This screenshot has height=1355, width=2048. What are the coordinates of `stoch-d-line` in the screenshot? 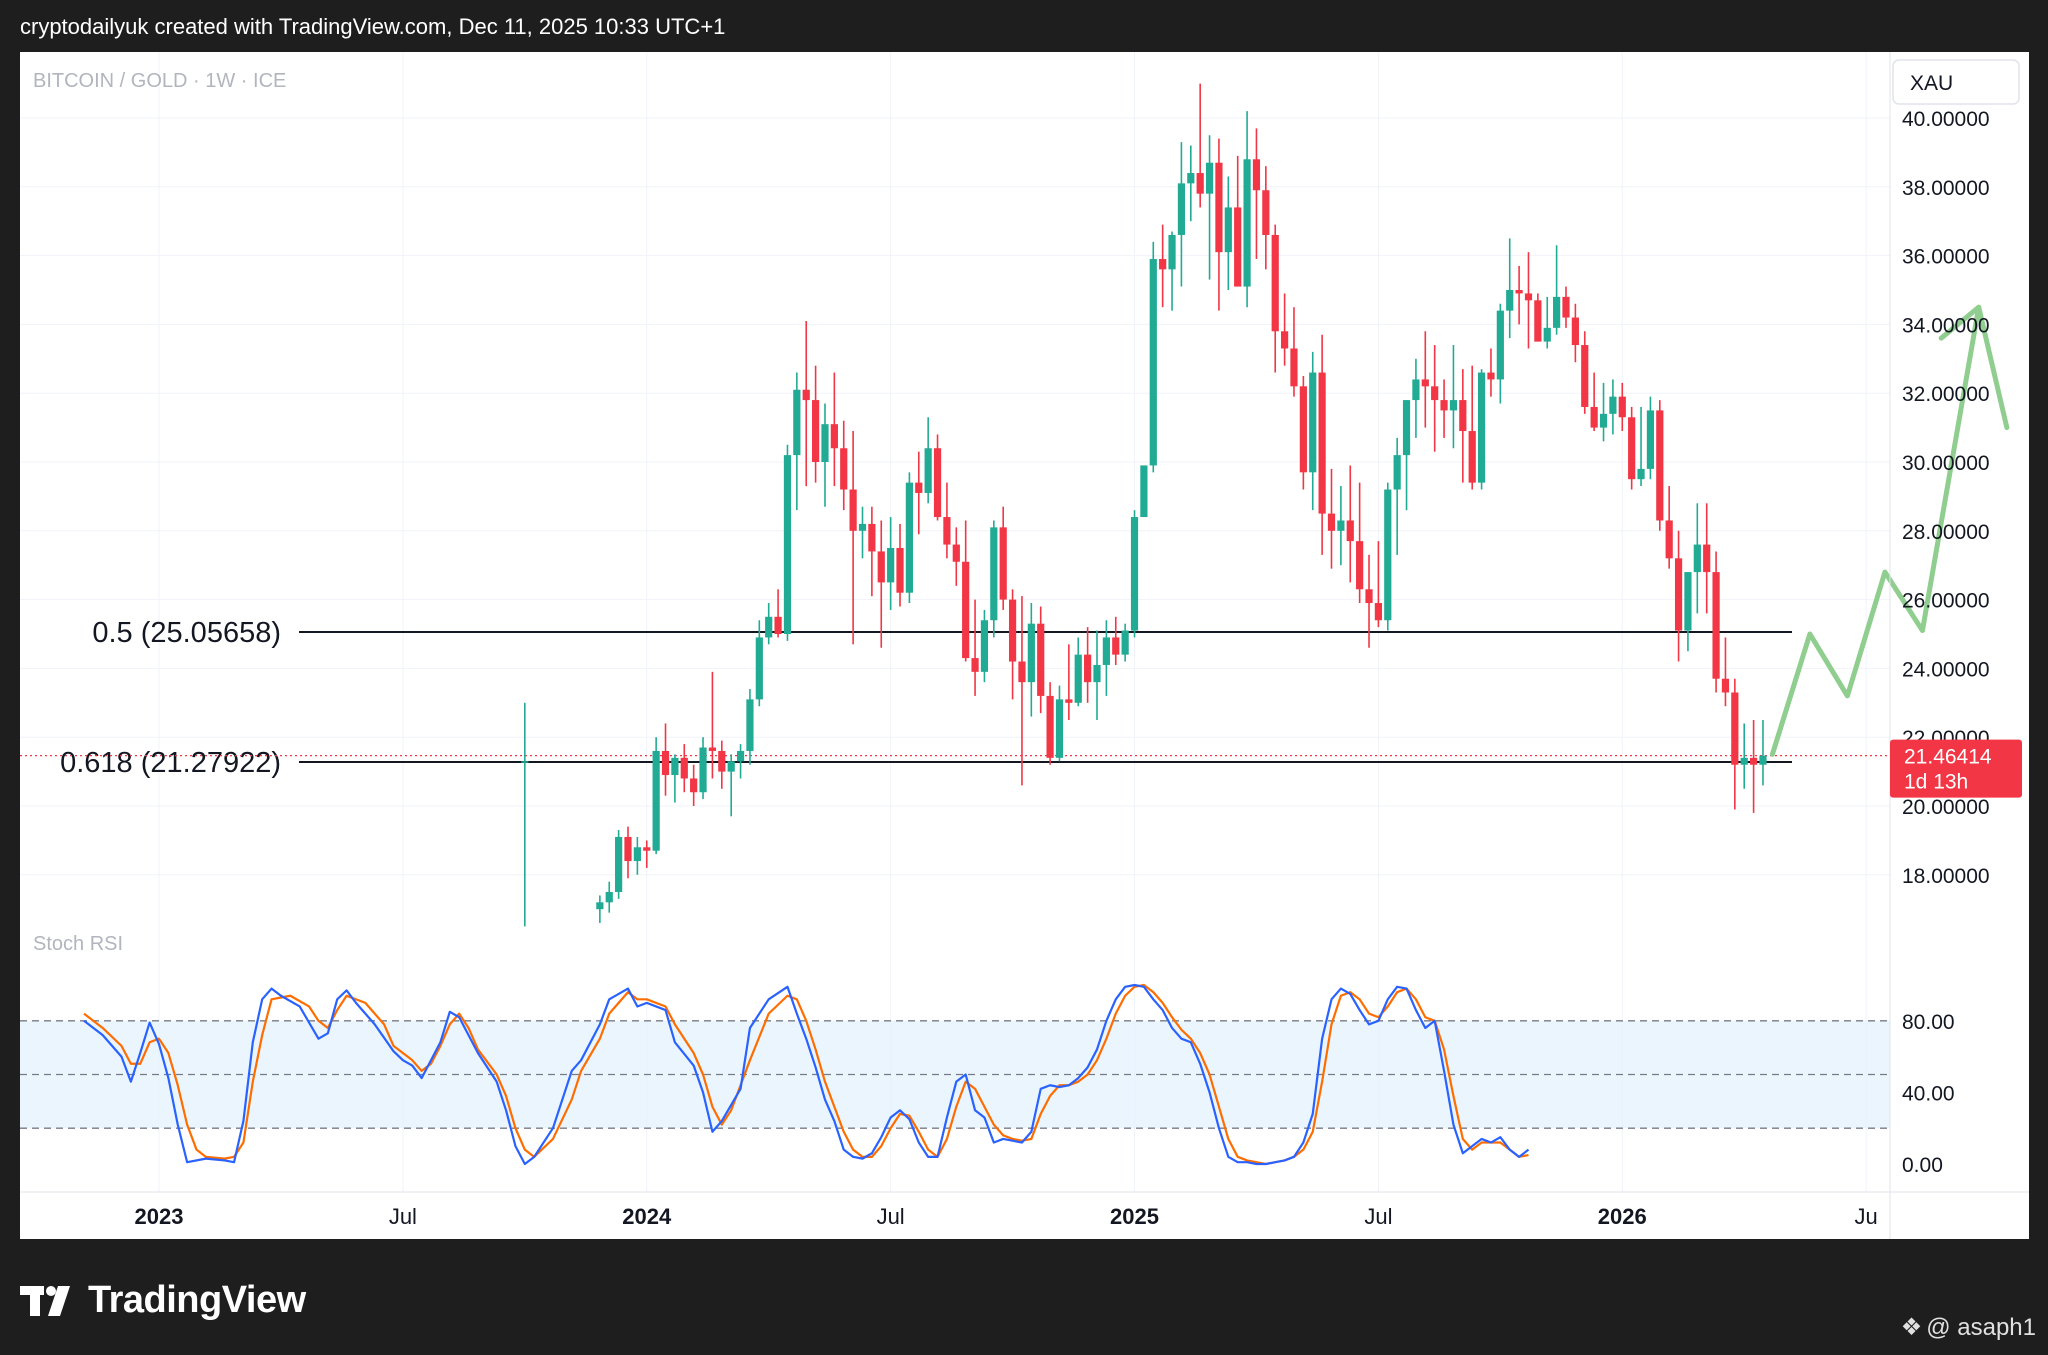 It's located at (806, 1074).